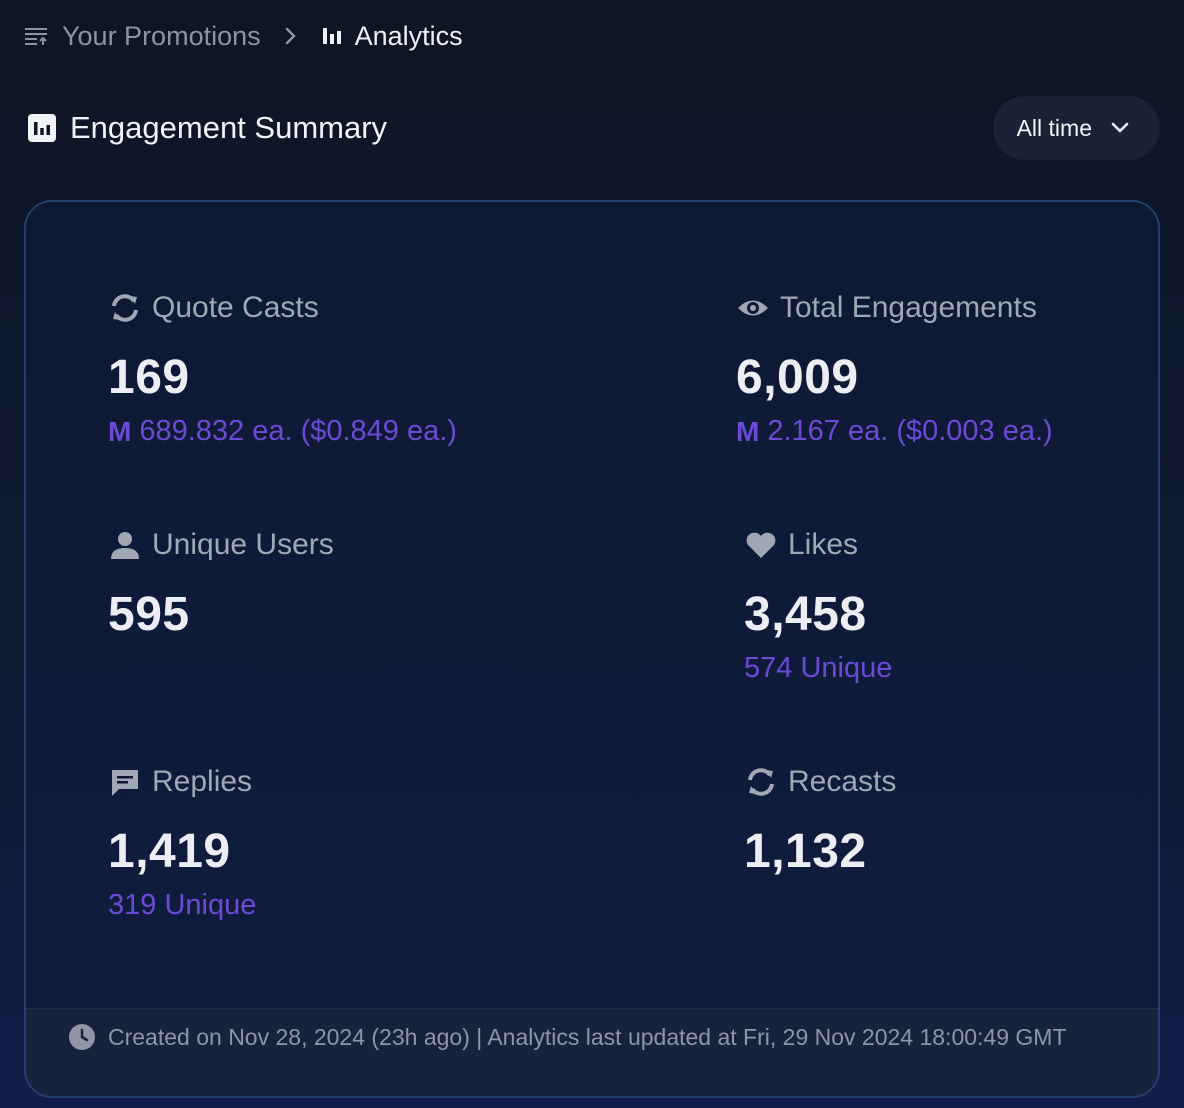  Describe the element at coordinates (37, 36) in the screenshot. I see `list-icon` at that location.